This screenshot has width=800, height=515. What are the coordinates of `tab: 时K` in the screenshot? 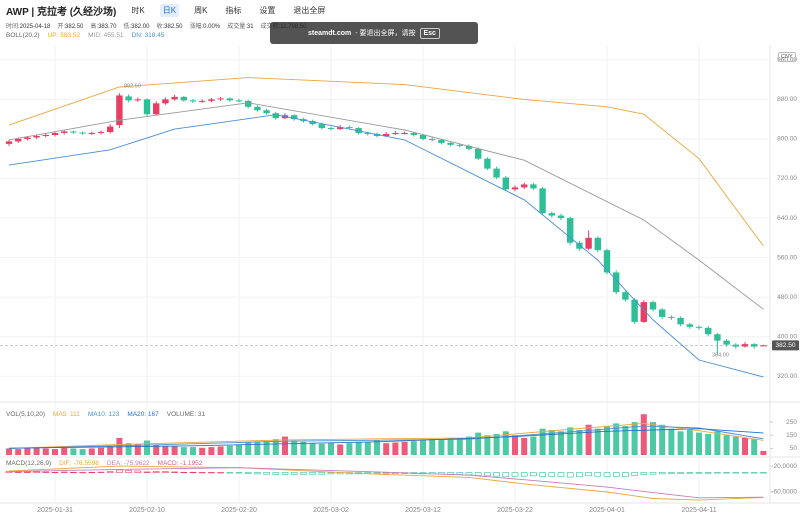 It's located at (138, 10).